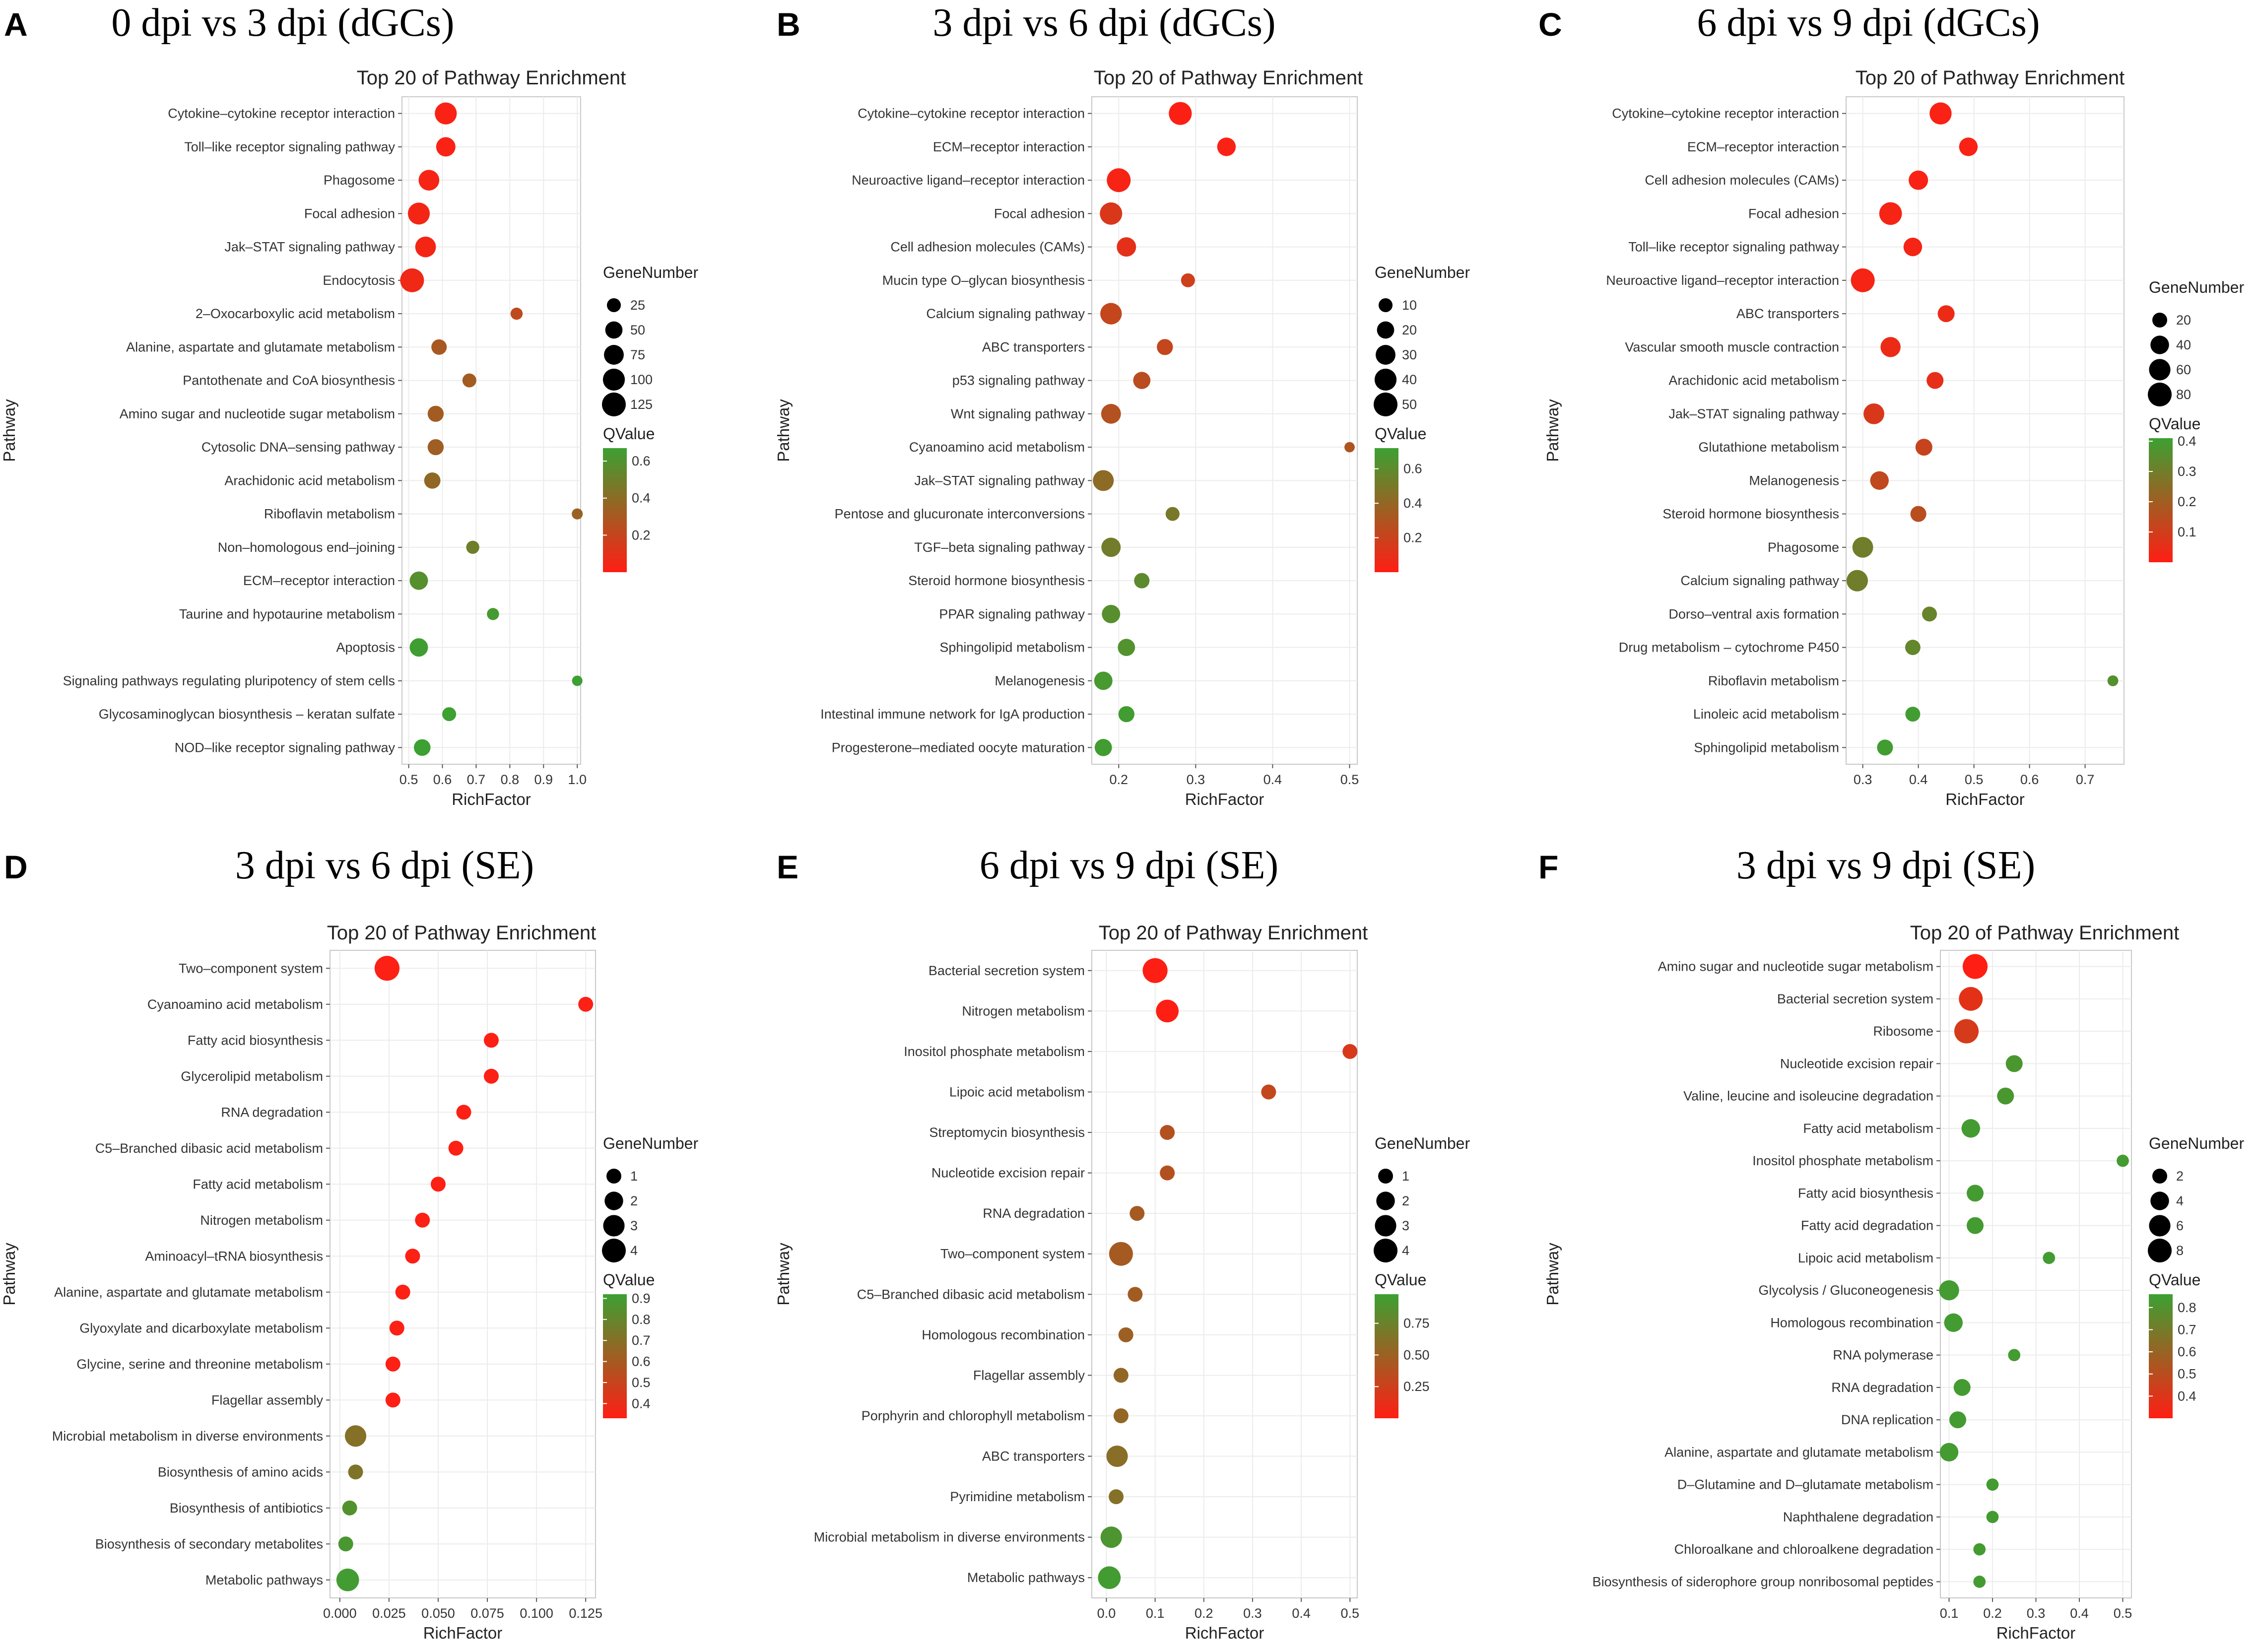 The height and width of the screenshot is (1652, 2258). Describe the element at coordinates (476, 779) in the screenshot. I see `x-tick-label: 0.7` at that location.